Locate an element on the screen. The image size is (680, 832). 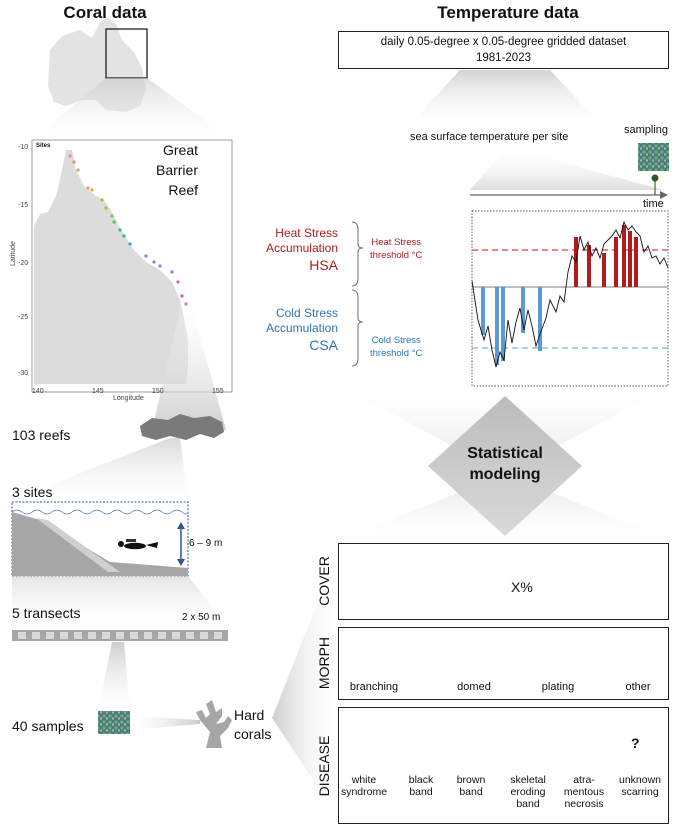
statistical-modeling-label: Statistical modeling is located at coordinates (505, 464).